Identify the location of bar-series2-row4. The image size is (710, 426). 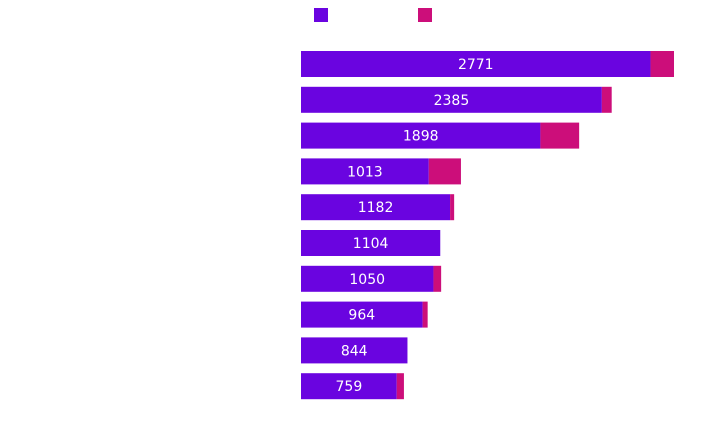
(444, 171).